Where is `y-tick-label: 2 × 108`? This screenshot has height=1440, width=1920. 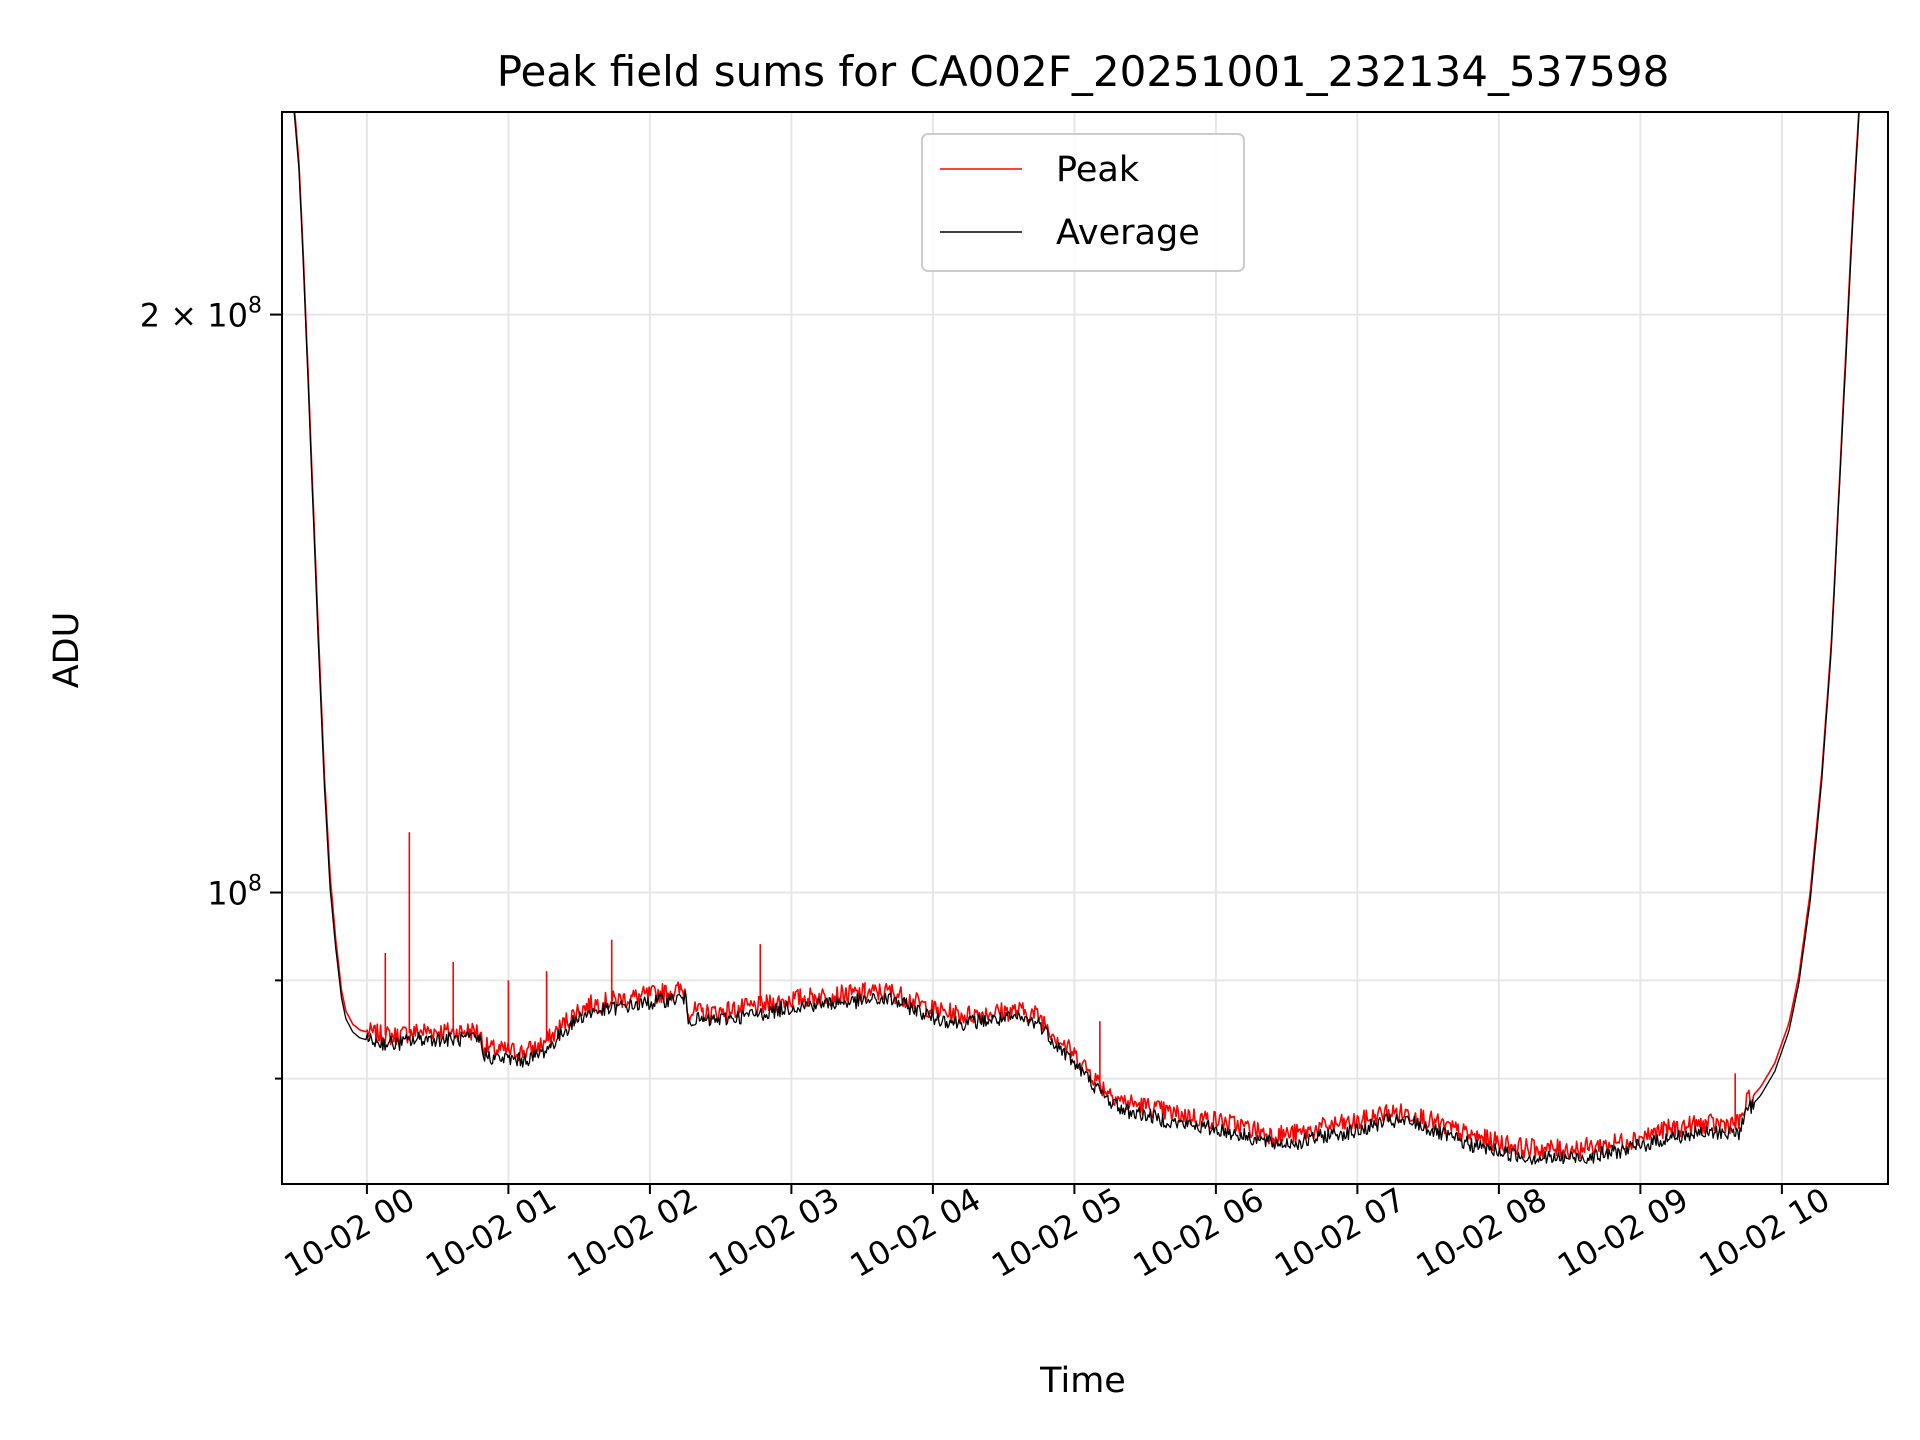 y-tick-label: 2 × 108 is located at coordinates (201, 314).